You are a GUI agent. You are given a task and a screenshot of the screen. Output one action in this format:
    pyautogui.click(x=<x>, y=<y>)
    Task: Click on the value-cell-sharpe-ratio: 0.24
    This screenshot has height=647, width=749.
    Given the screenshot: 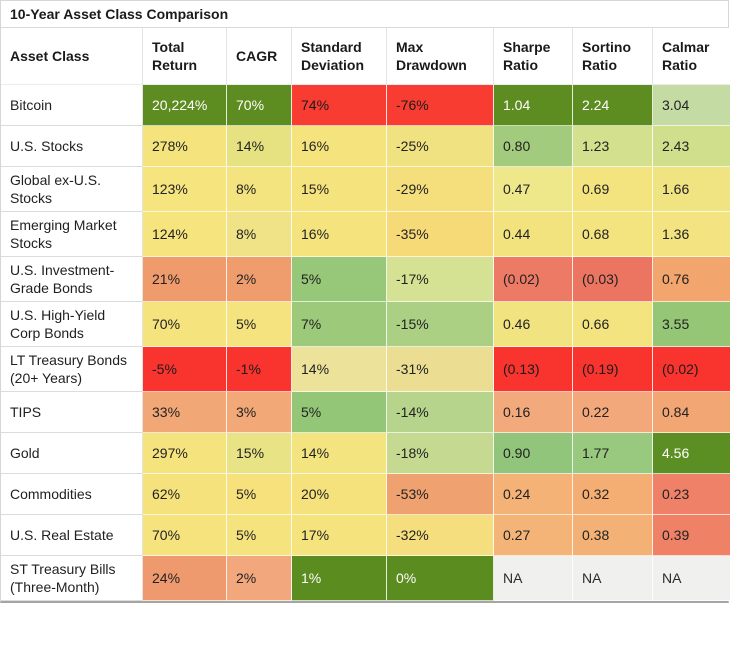 What is the action you would take?
    pyautogui.click(x=533, y=494)
    